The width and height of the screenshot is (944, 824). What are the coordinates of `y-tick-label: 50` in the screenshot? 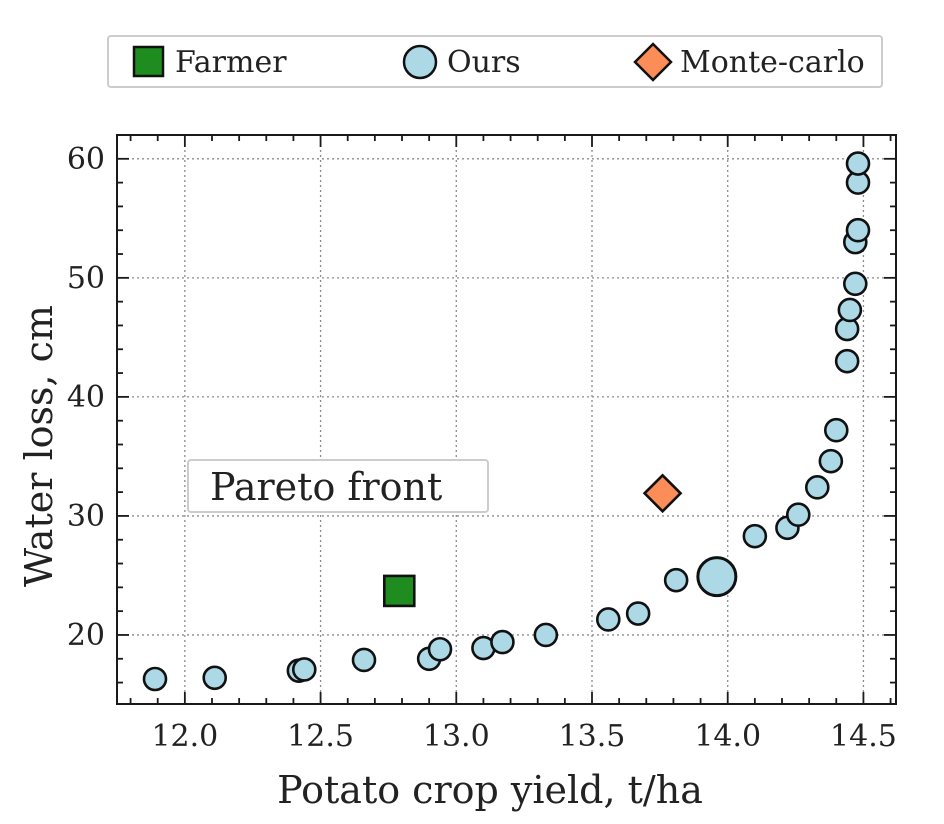 It's located at (86, 278).